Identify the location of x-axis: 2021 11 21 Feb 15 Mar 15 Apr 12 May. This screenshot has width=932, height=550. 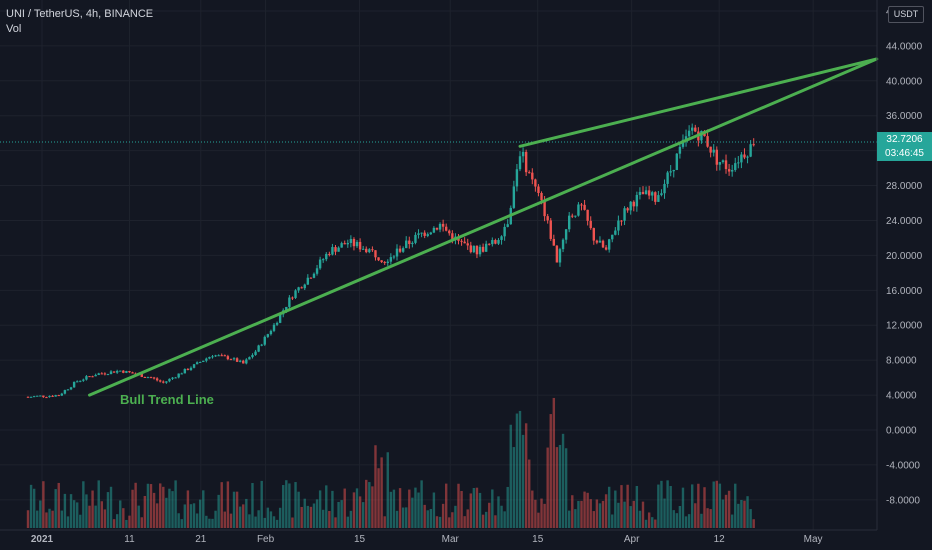
(427, 539).